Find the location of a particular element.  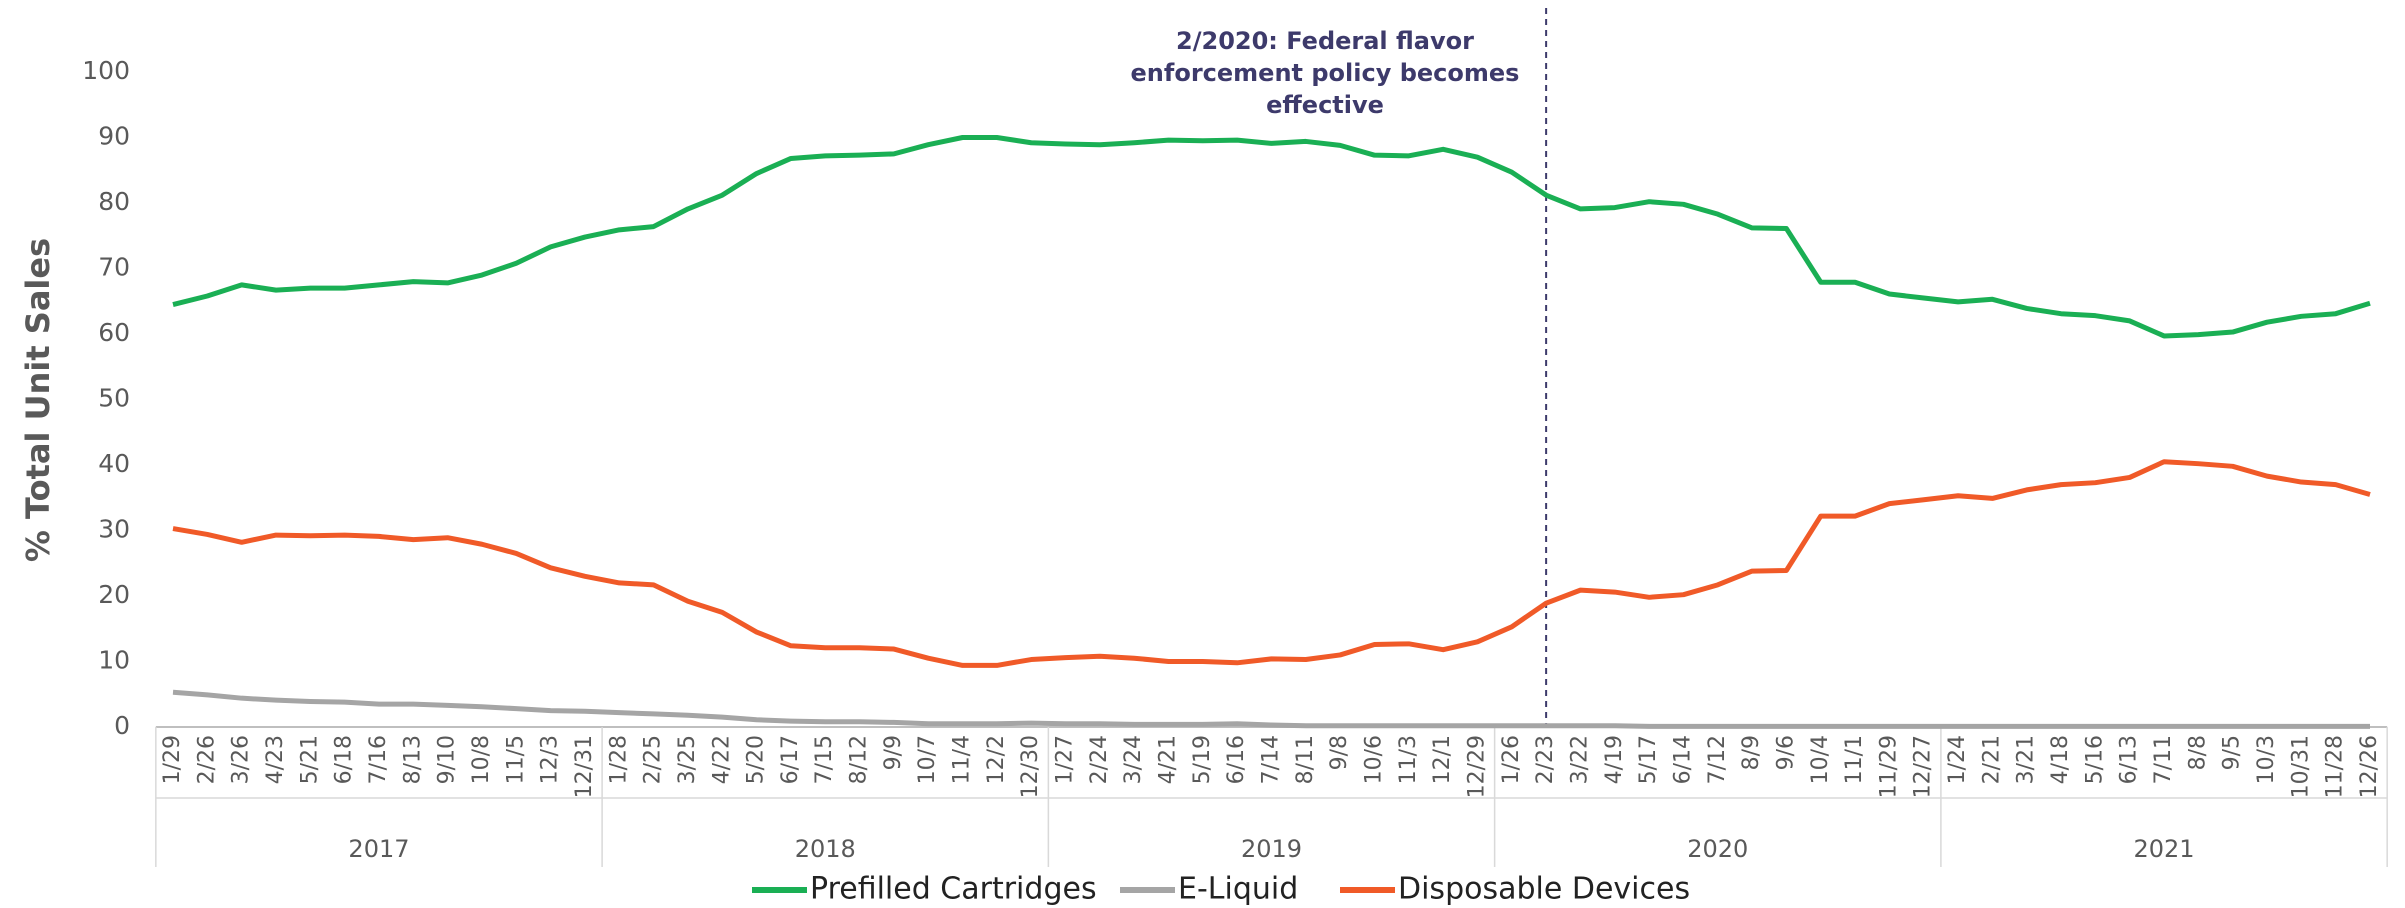

x-tick-label: 12/2 is located at coordinates (996, 759).